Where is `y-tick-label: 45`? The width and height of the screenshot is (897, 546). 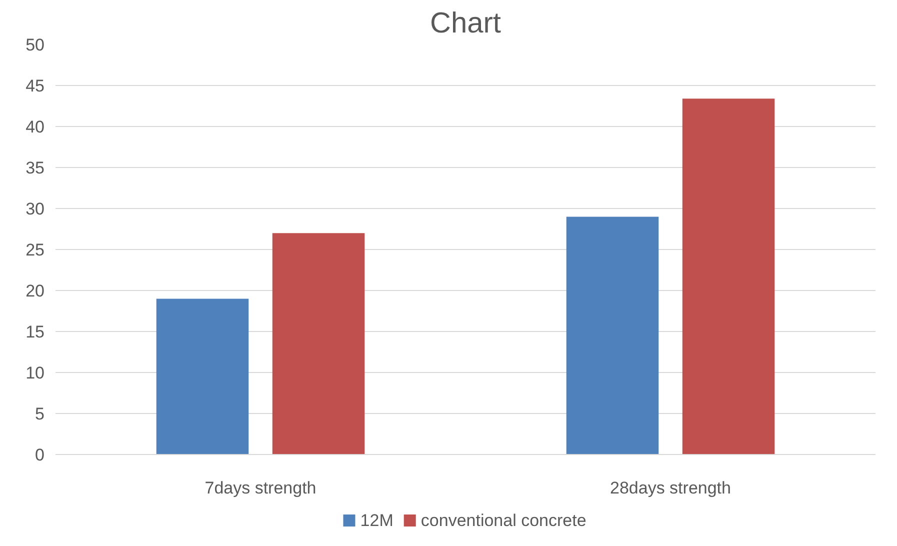
y-tick-label: 45 is located at coordinates (35, 86).